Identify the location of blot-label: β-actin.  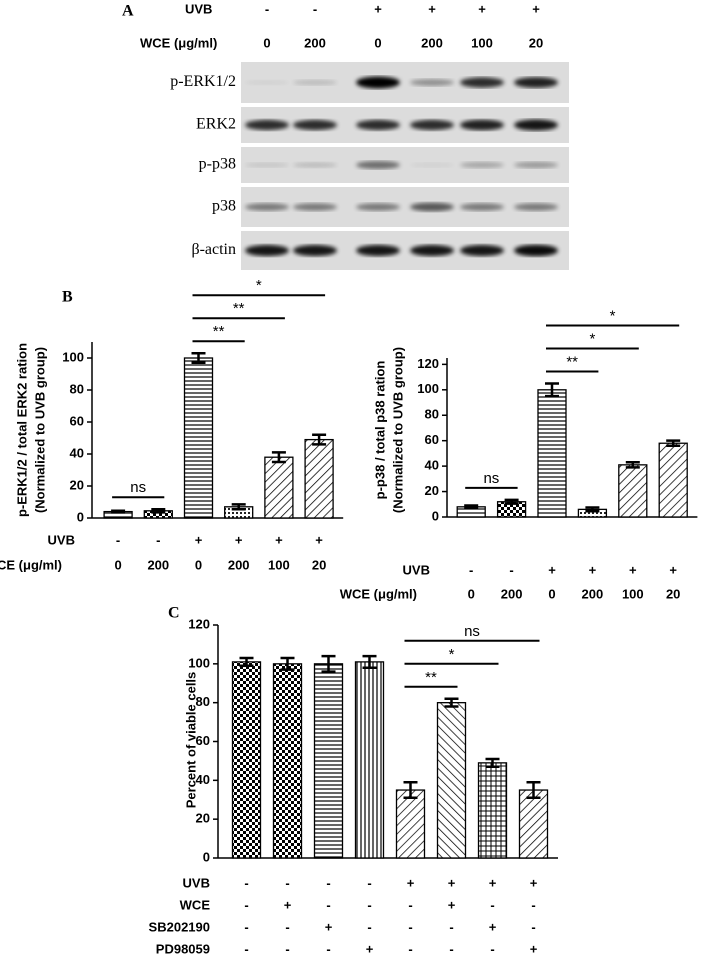
(213, 249).